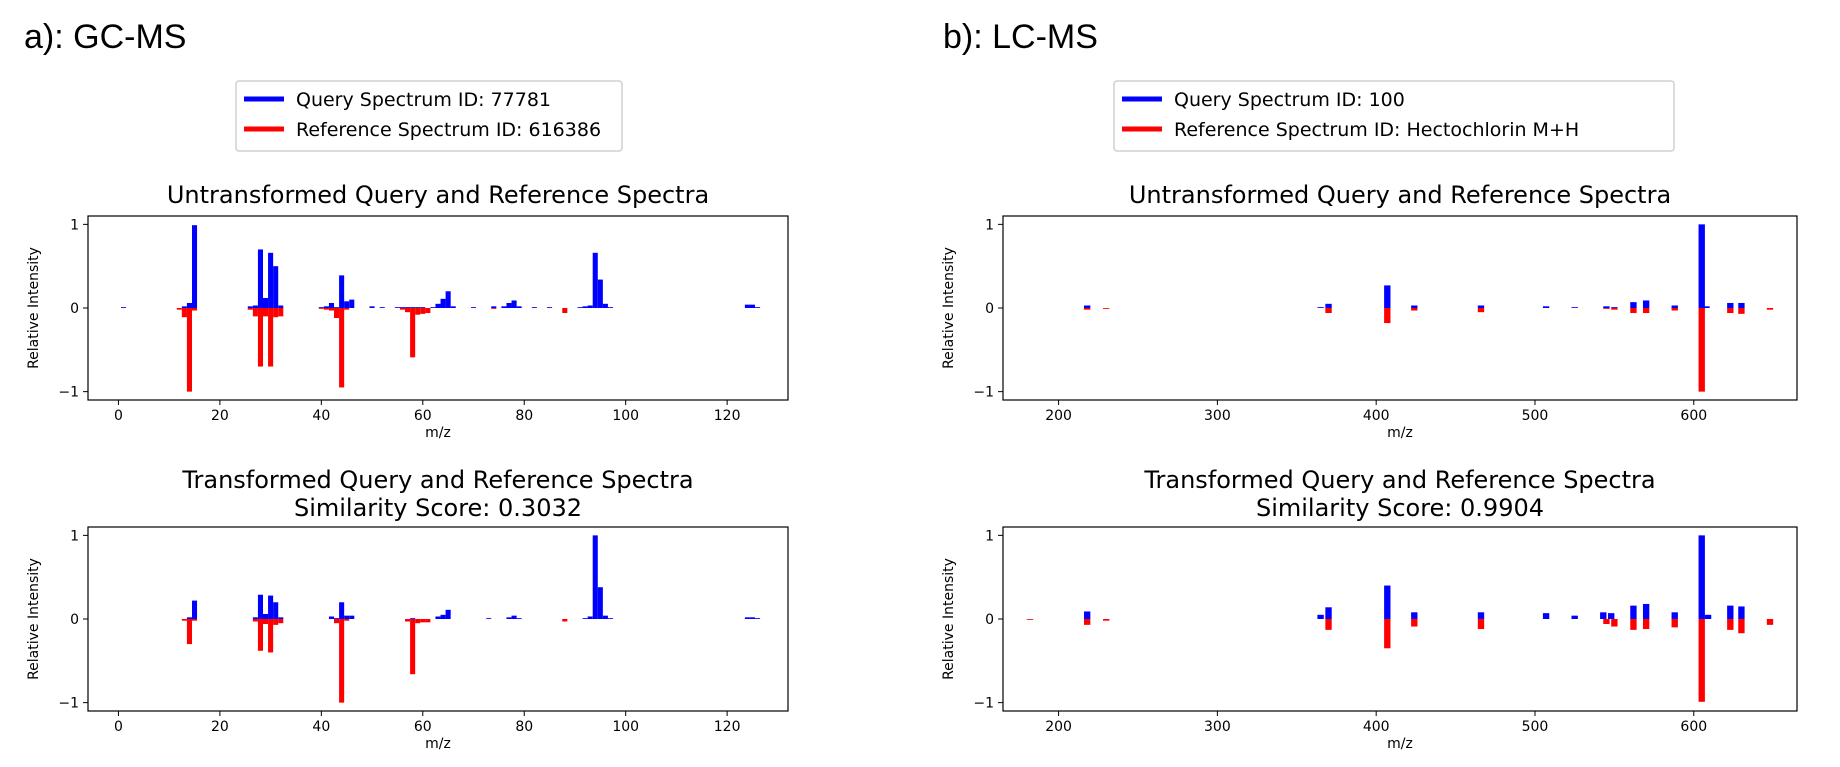 This screenshot has width=1840, height=767. Describe the element at coordinates (1693, 727) in the screenshot. I see `x-tick-label: 600` at that location.